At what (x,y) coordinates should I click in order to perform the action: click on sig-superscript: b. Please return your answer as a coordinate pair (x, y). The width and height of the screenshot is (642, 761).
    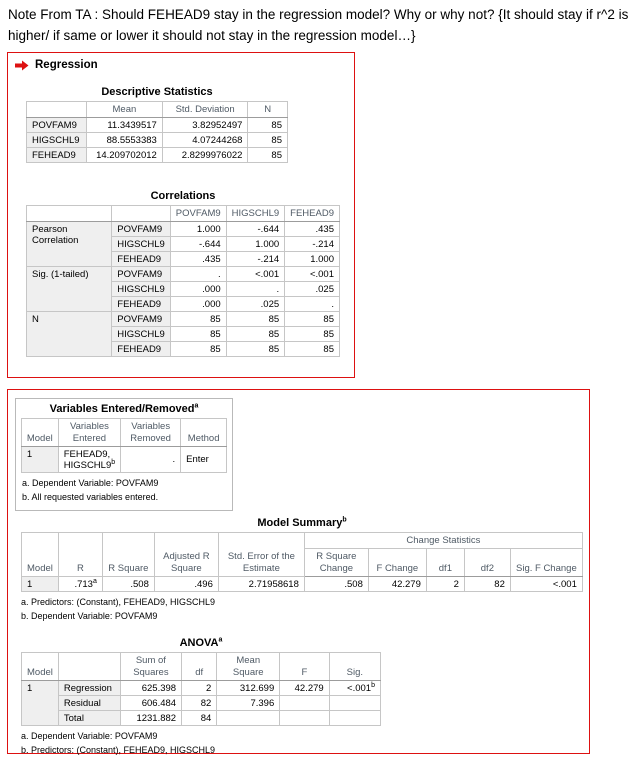
    Looking at the image, I should click on (373, 685).